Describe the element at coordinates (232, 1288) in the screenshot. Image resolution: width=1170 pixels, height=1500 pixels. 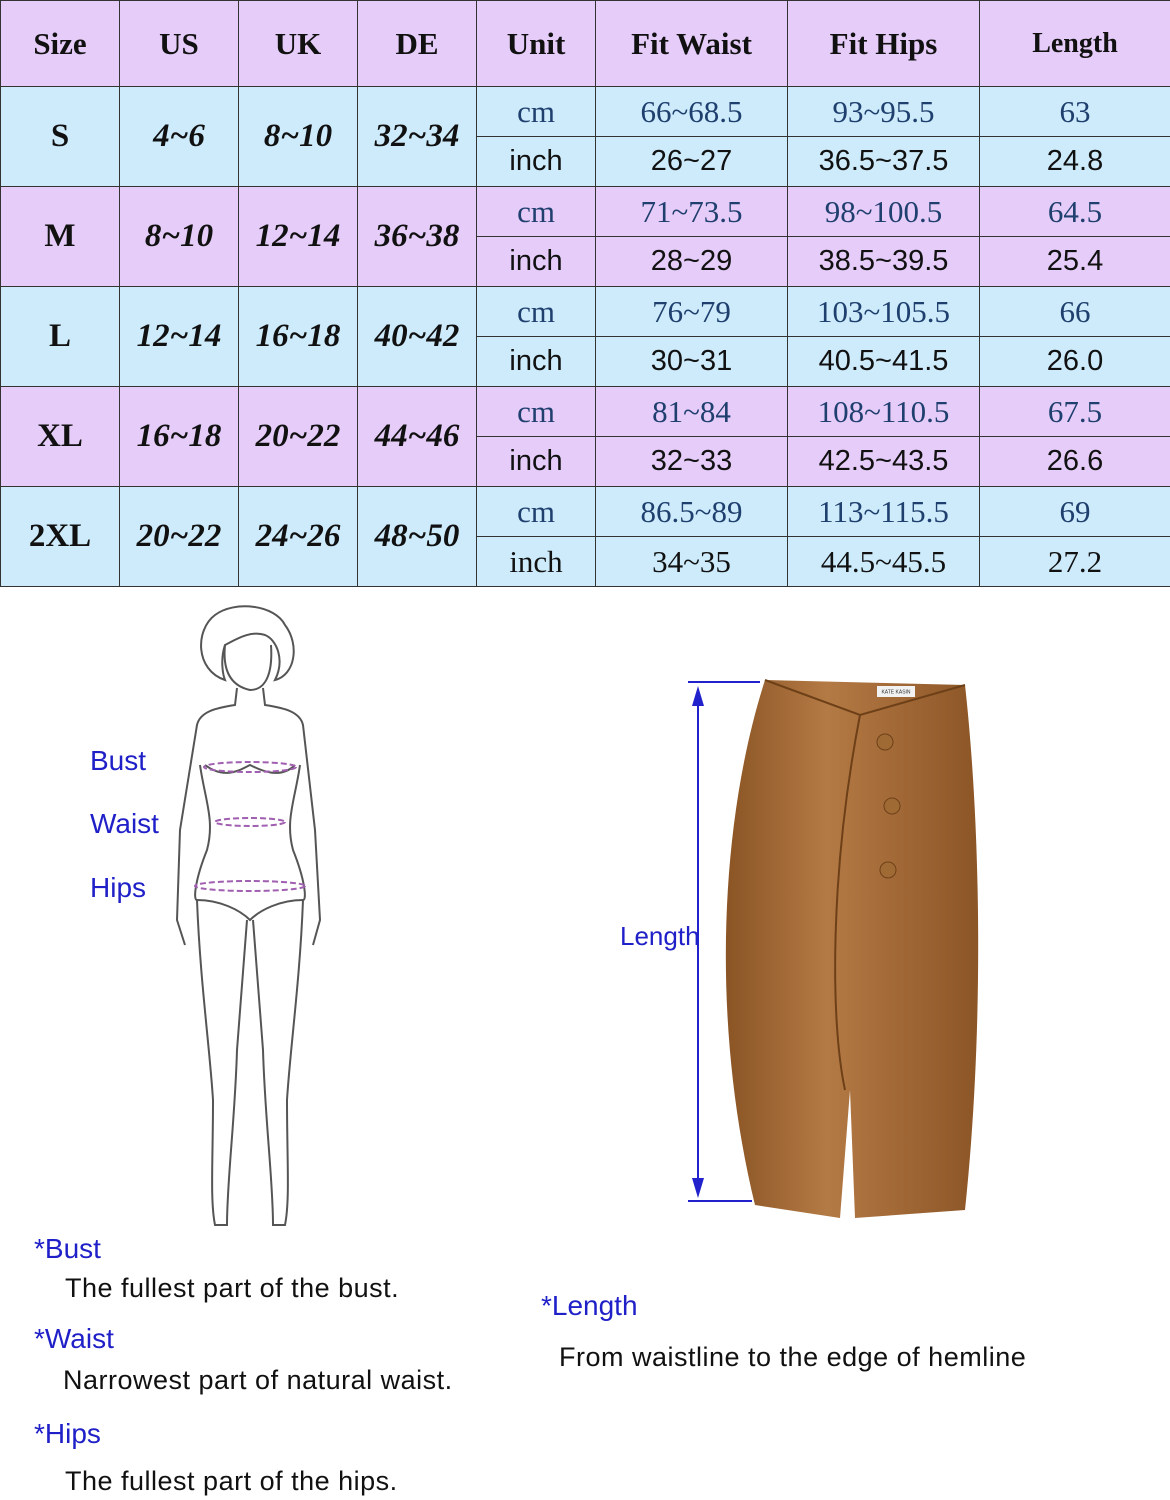
I see `bust-note-desc: The fullest part of the bust.` at that location.